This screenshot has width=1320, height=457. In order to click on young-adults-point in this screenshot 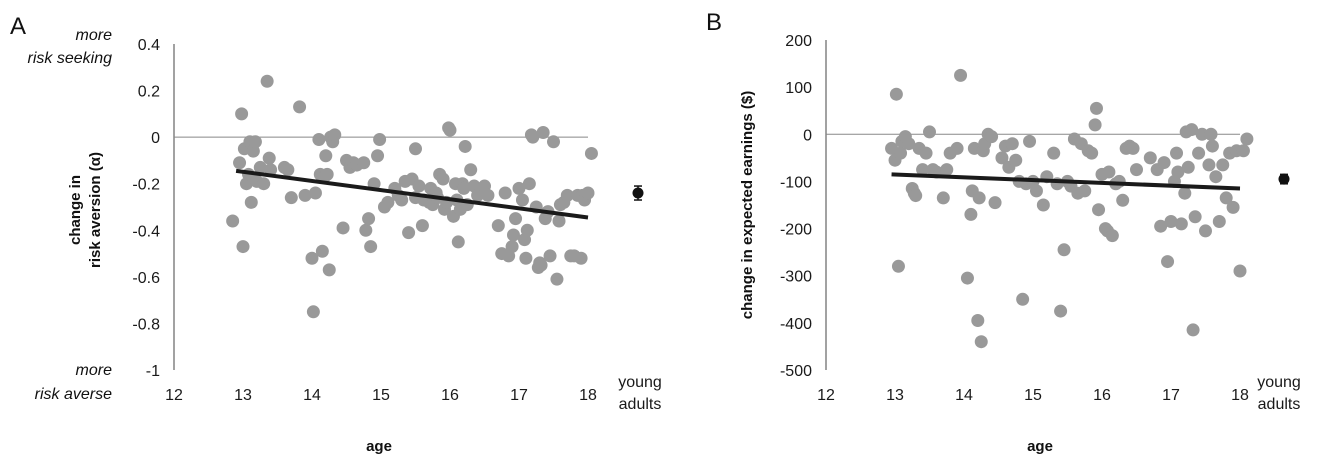, I will do `click(1284, 179)`.